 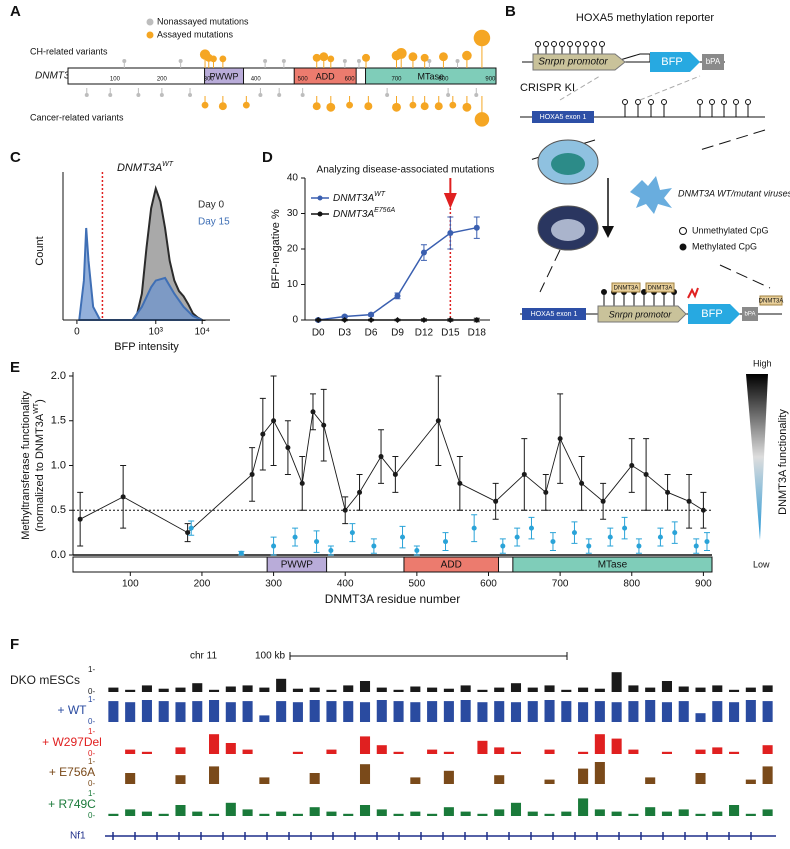 I want to click on highlight-arrow, so click(x=450, y=193).